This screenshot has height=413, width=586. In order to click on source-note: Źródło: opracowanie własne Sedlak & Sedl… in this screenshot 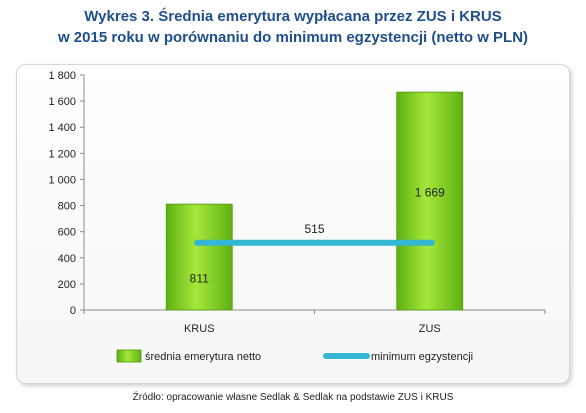, I will do `click(293, 397)`.